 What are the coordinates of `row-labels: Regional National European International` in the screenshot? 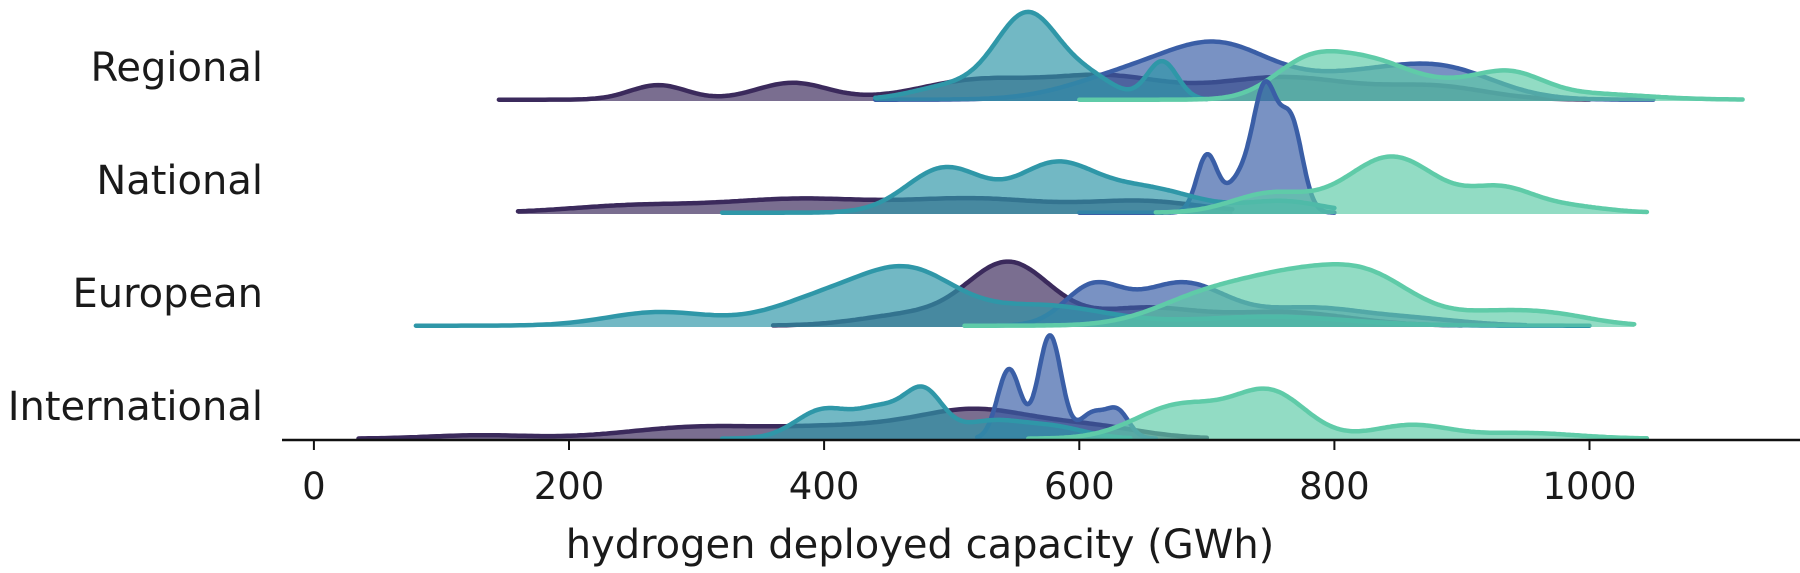 It's located at (135, 237).